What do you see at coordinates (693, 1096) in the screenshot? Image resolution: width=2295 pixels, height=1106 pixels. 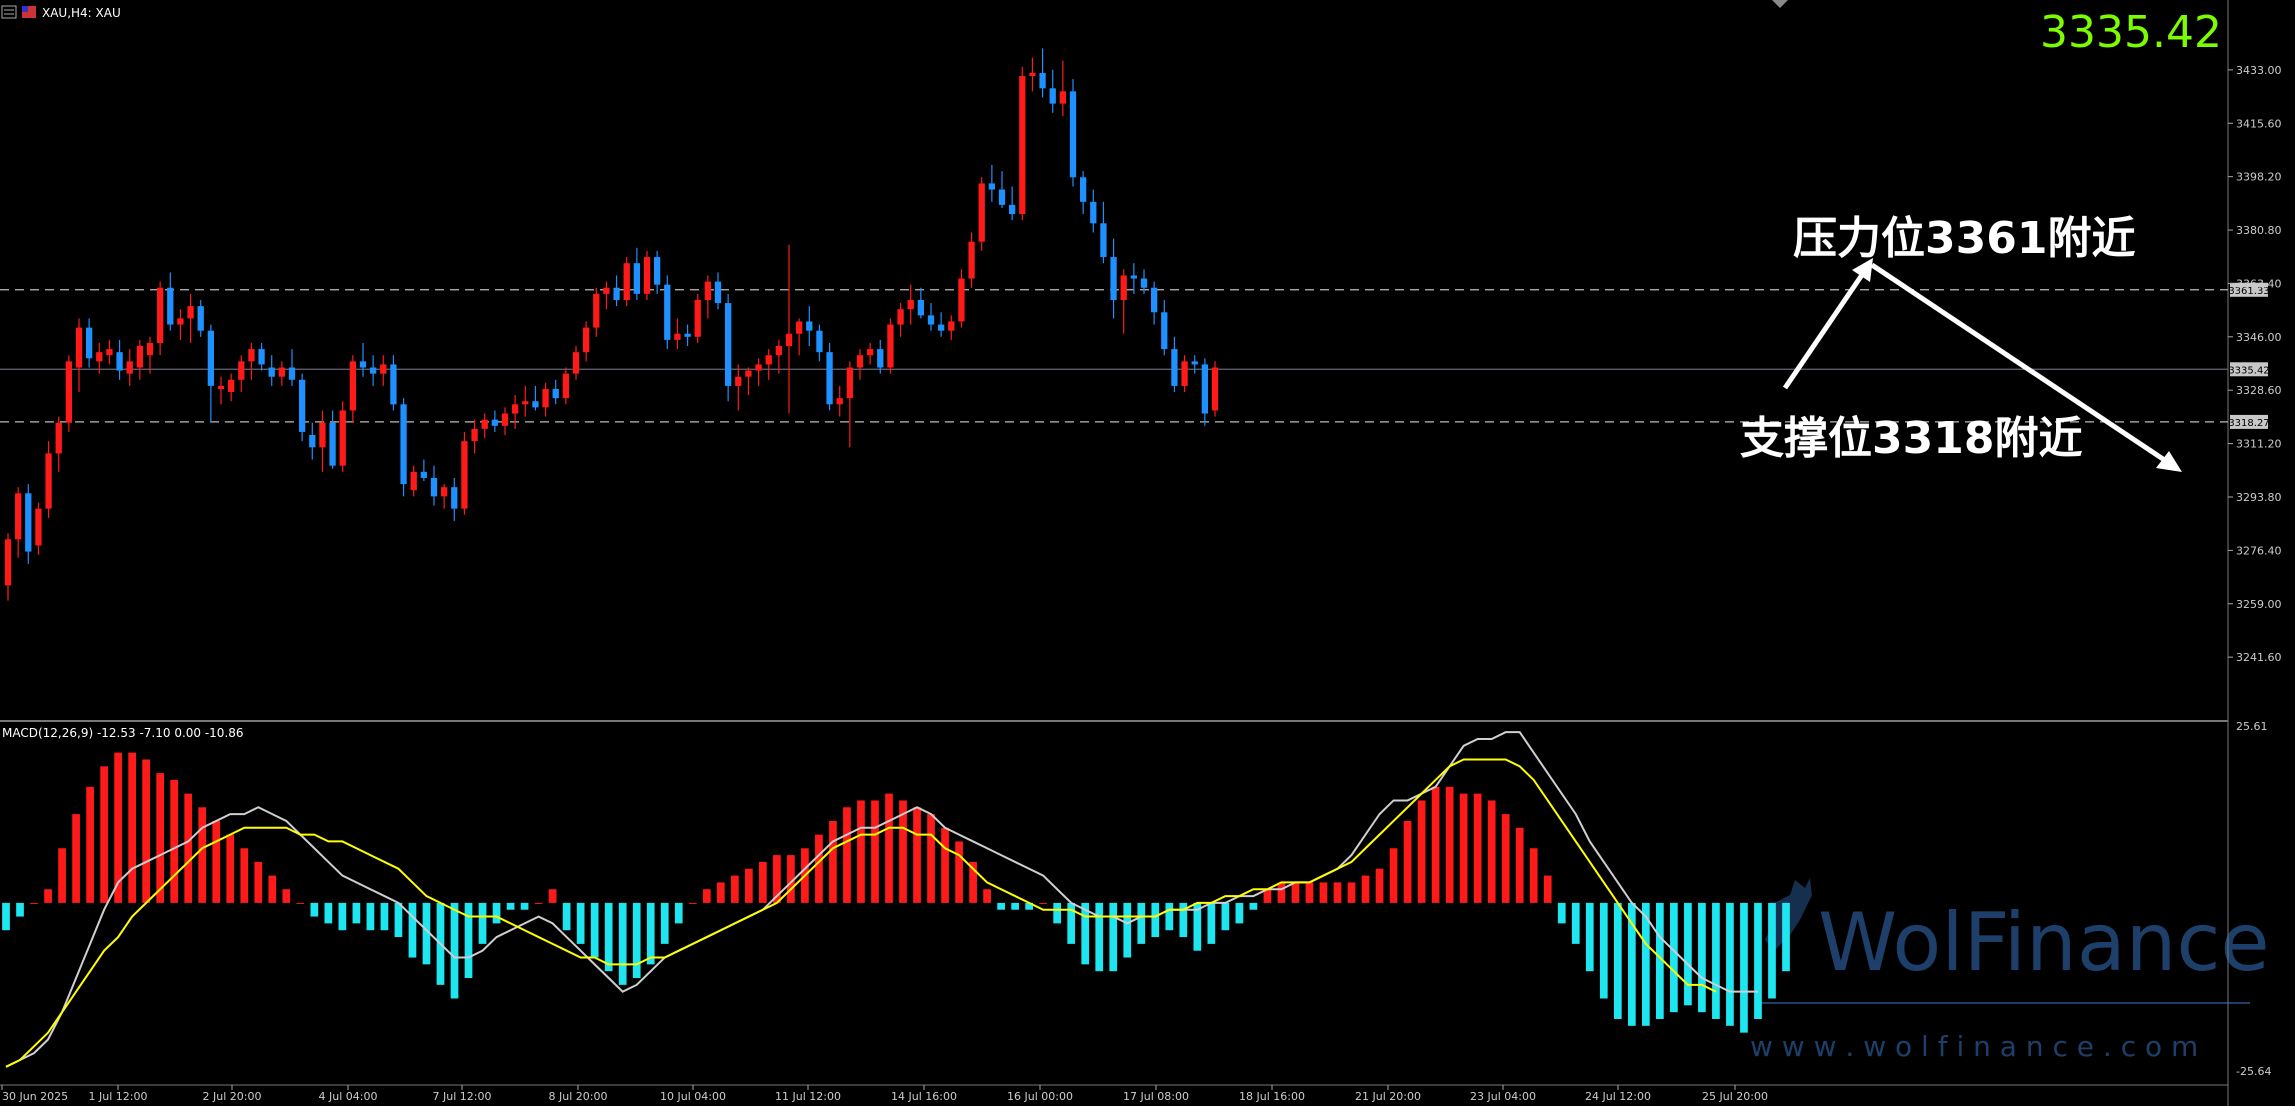 I see `time-tick-label: 10 Jul 04:00` at bounding box center [693, 1096].